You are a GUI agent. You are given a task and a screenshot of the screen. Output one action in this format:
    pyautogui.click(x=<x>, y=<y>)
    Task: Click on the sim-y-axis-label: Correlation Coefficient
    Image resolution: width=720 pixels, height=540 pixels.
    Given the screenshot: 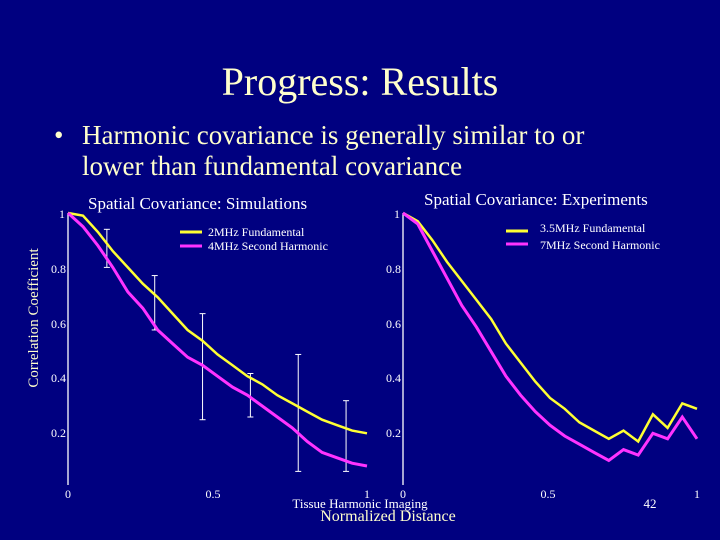 What is the action you would take?
    pyautogui.click(x=34, y=318)
    